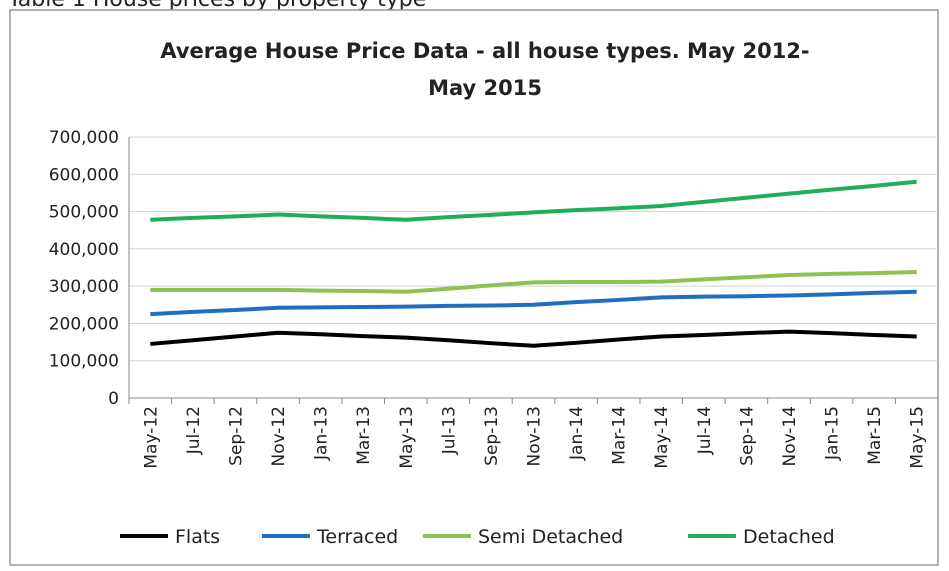  I want to click on x-tick-label: Mar-14, so click(620, 435).